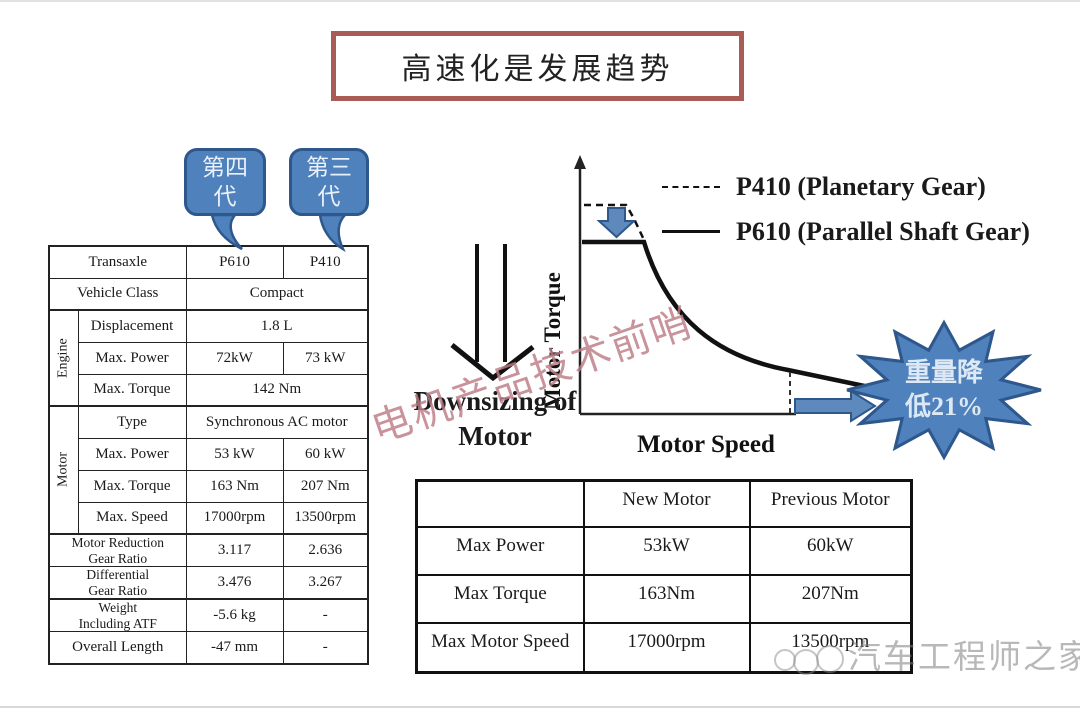 The height and width of the screenshot is (708, 1080). I want to click on cmp-value-new: 53kW, so click(666, 550).